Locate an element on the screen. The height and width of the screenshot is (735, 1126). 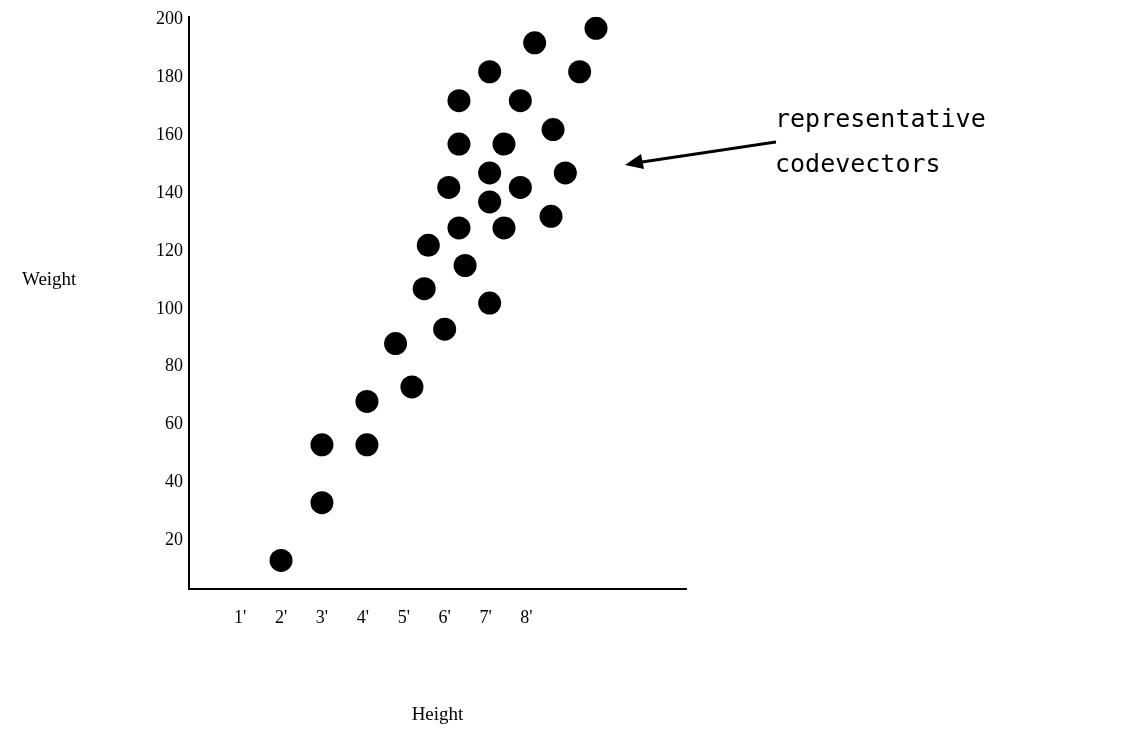
x-tick-label: 1' is located at coordinates (240, 616).